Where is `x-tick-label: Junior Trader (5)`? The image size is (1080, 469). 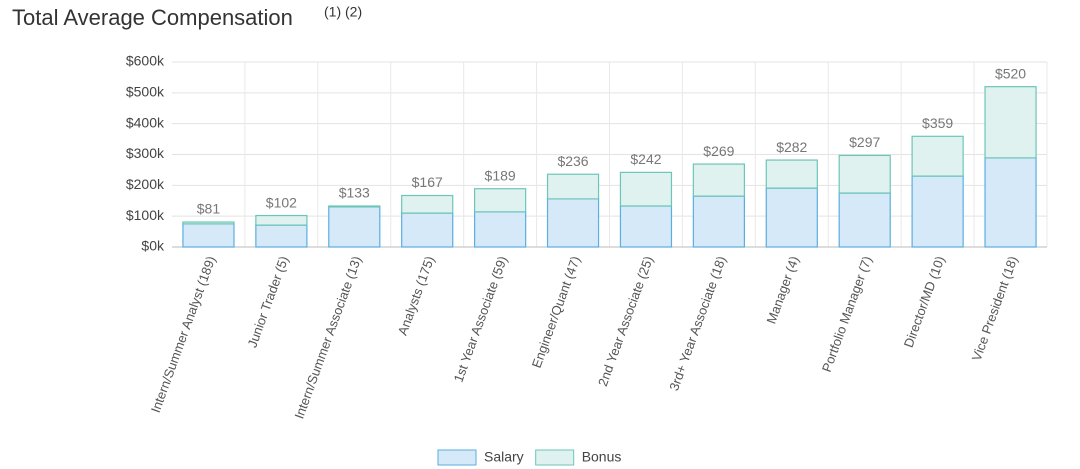
x-tick-label: Junior Trader (5) is located at coordinates (267, 301).